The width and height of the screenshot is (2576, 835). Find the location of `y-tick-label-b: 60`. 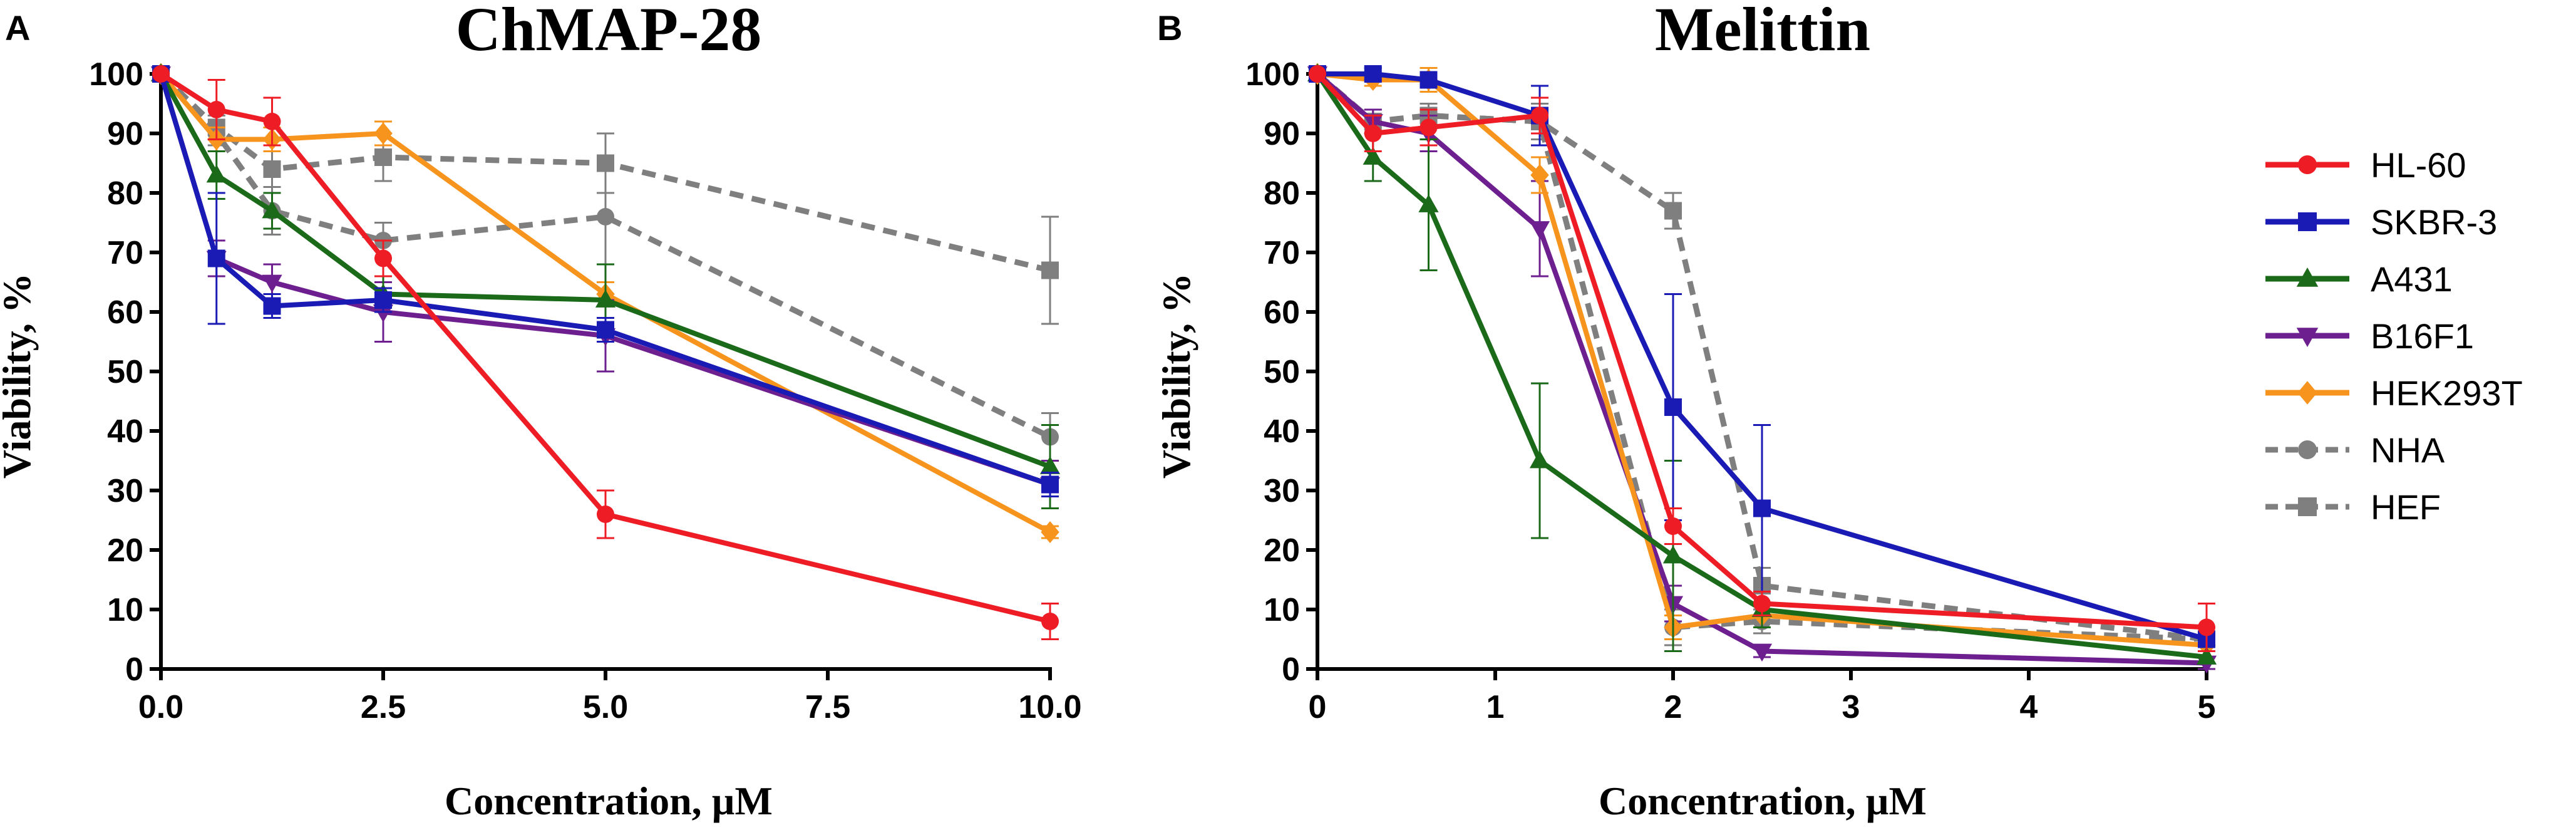

y-tick-label-b: 60 is located at coordinates (1282, 312).